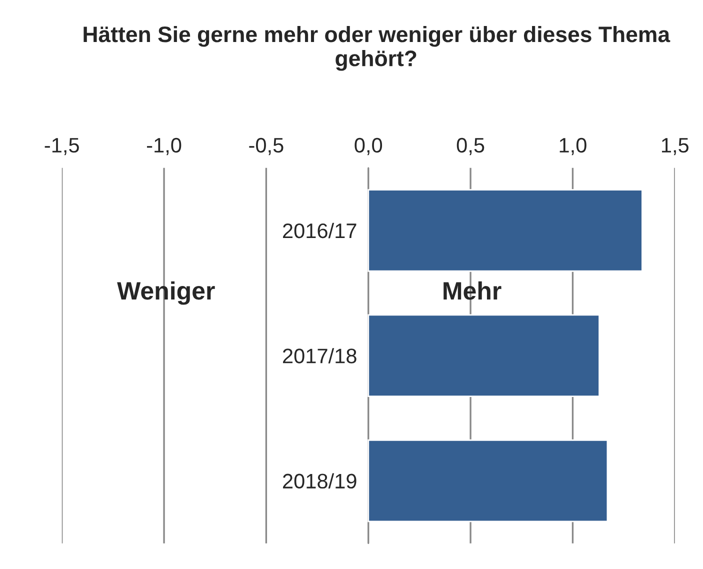 The image size is (703, 569). Describe the element at coordinates (166, 293) in the screenshot. I see `annotation: Weniger` at that location.